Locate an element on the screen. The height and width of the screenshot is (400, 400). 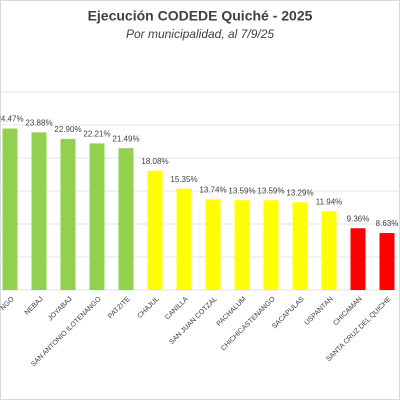
x-tick-label: USPANTAN is located at coordinates (319, 311).